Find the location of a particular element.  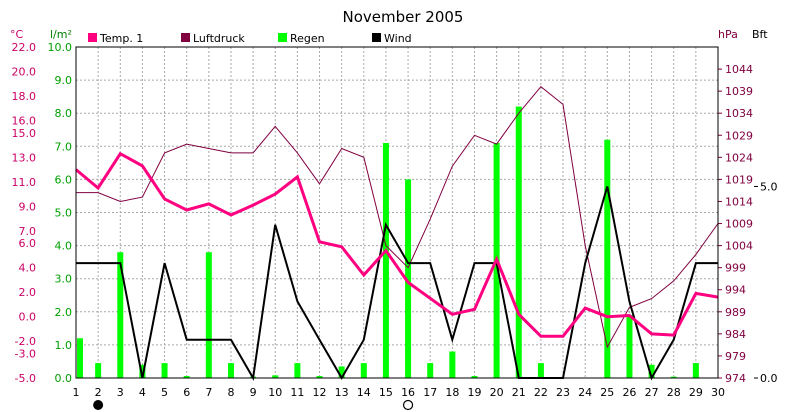

rain-tick-label: 2.0 is located at coordinates (64, 312).